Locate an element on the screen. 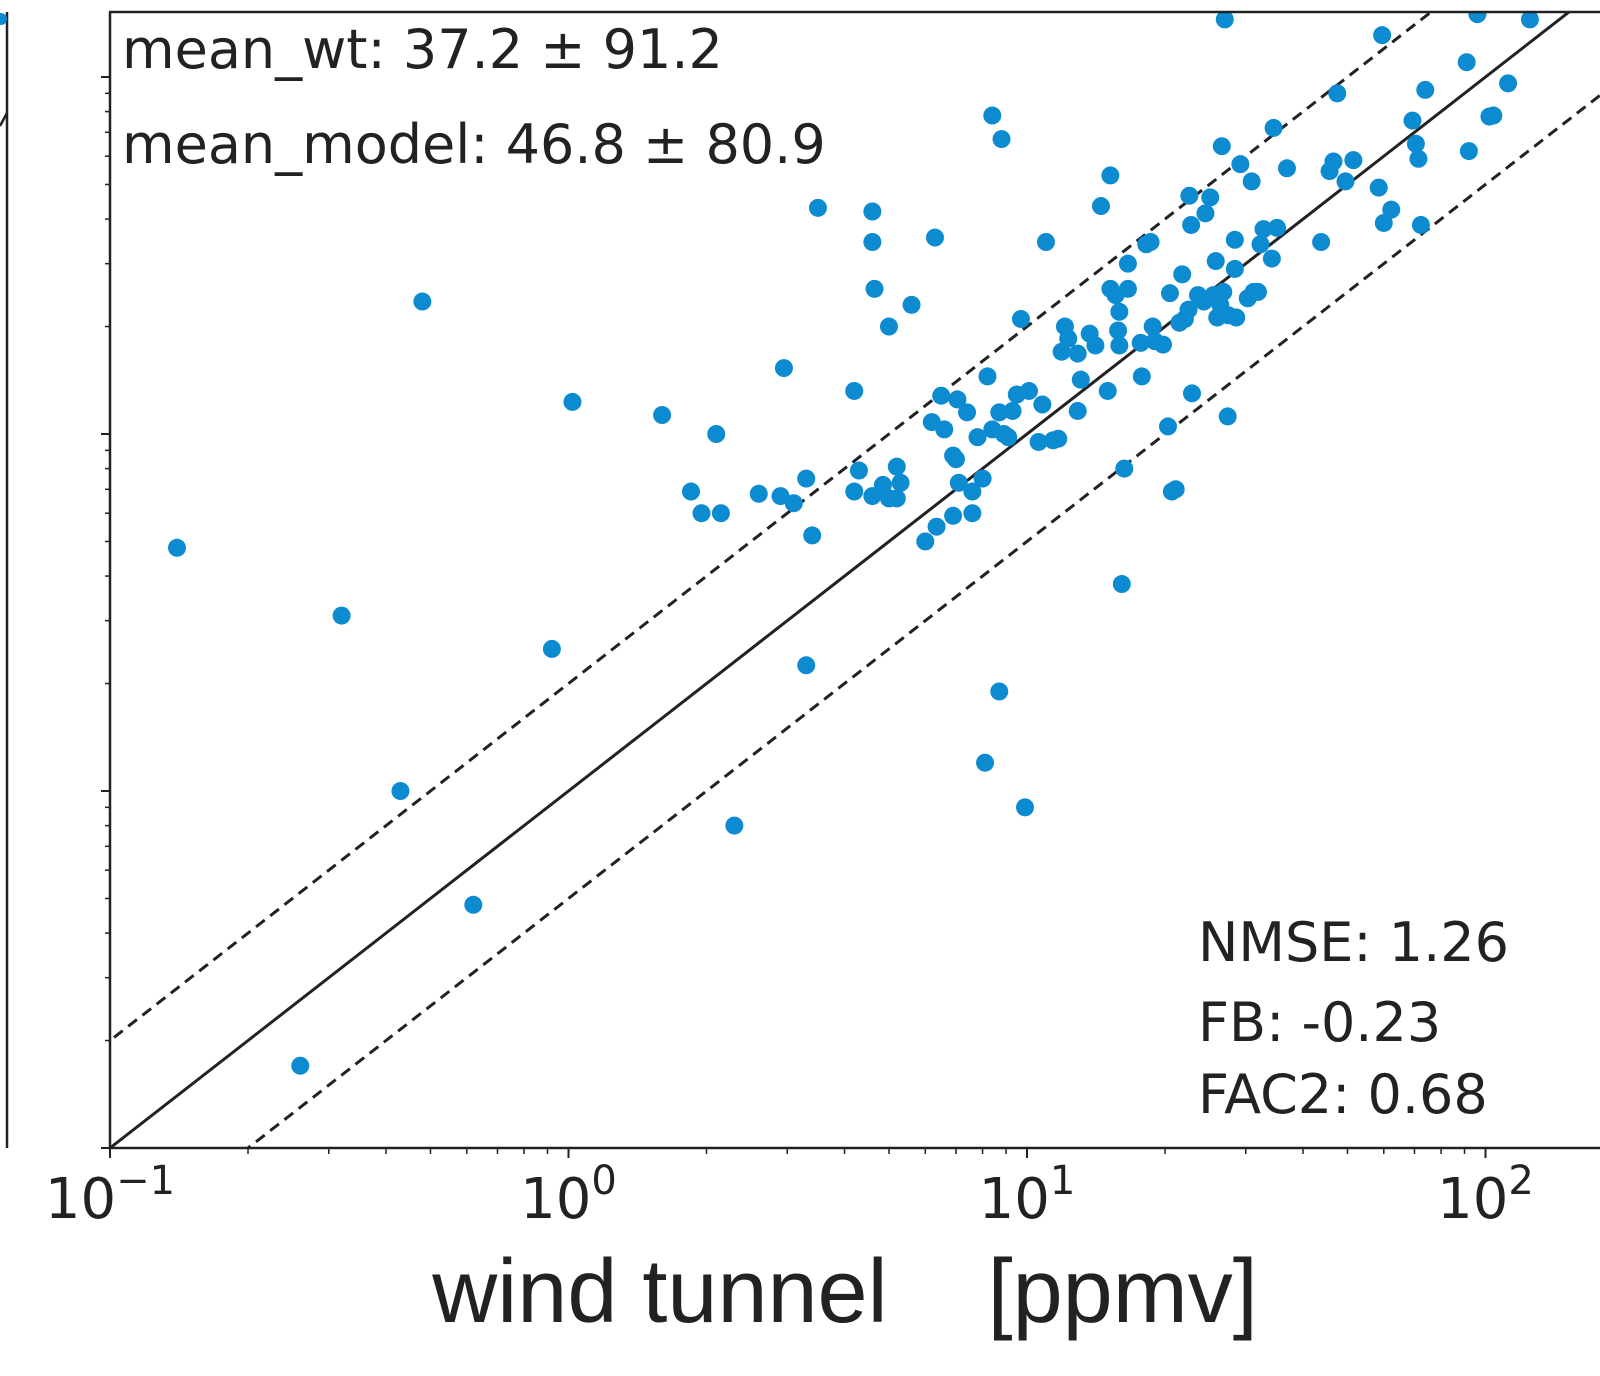  neighbor-plot-edge is located at coordinates (4, 580).